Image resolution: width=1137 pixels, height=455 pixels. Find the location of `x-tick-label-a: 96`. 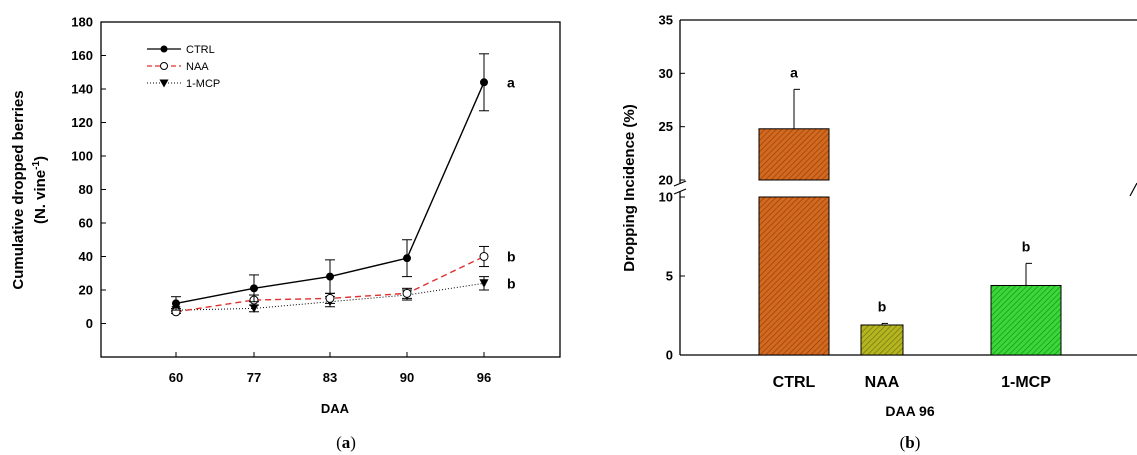

x-tick-label-a: 96 is located at coordinates (484, 377).